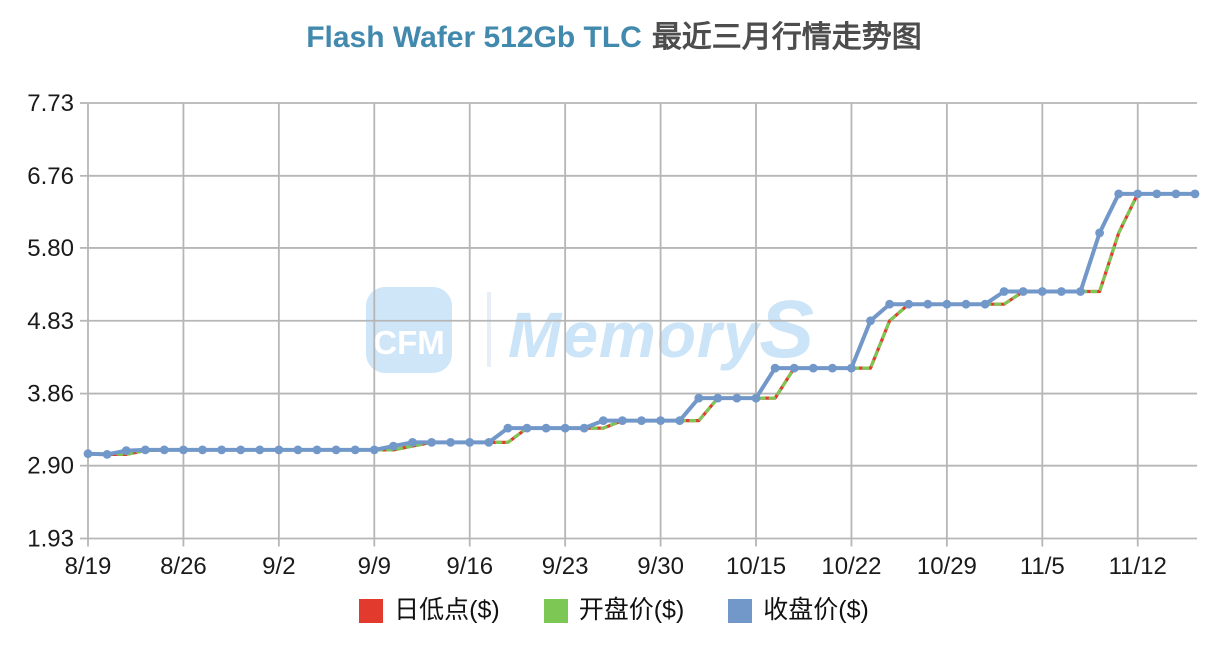  What do you see at coordinates (756, 566) in the screenshot?
I see `x-axis-tick-label: 10/15` at bounding box center [756, 566].